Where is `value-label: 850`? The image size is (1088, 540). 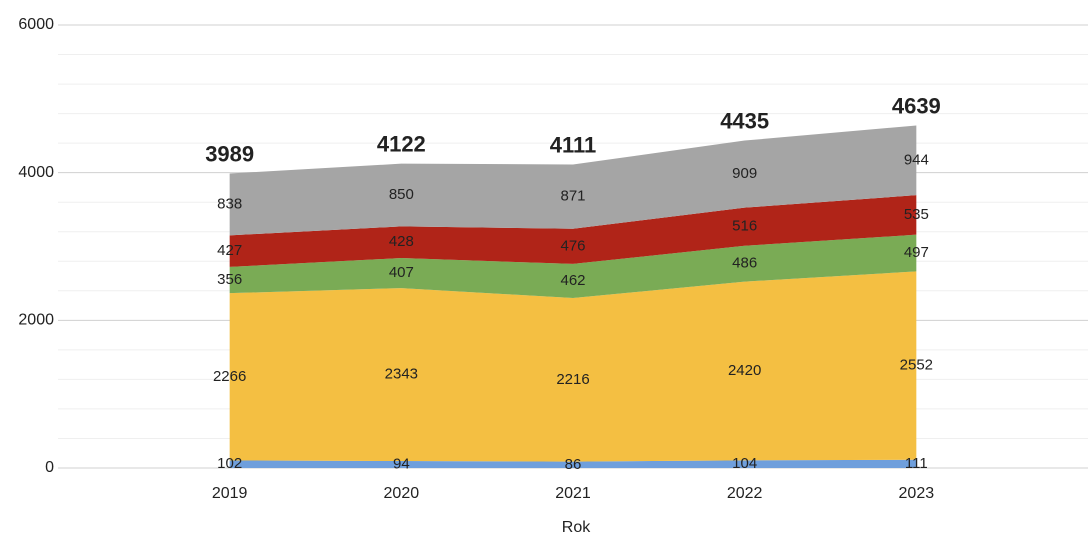 value-label: 850 is located at coordinates (401, 194).